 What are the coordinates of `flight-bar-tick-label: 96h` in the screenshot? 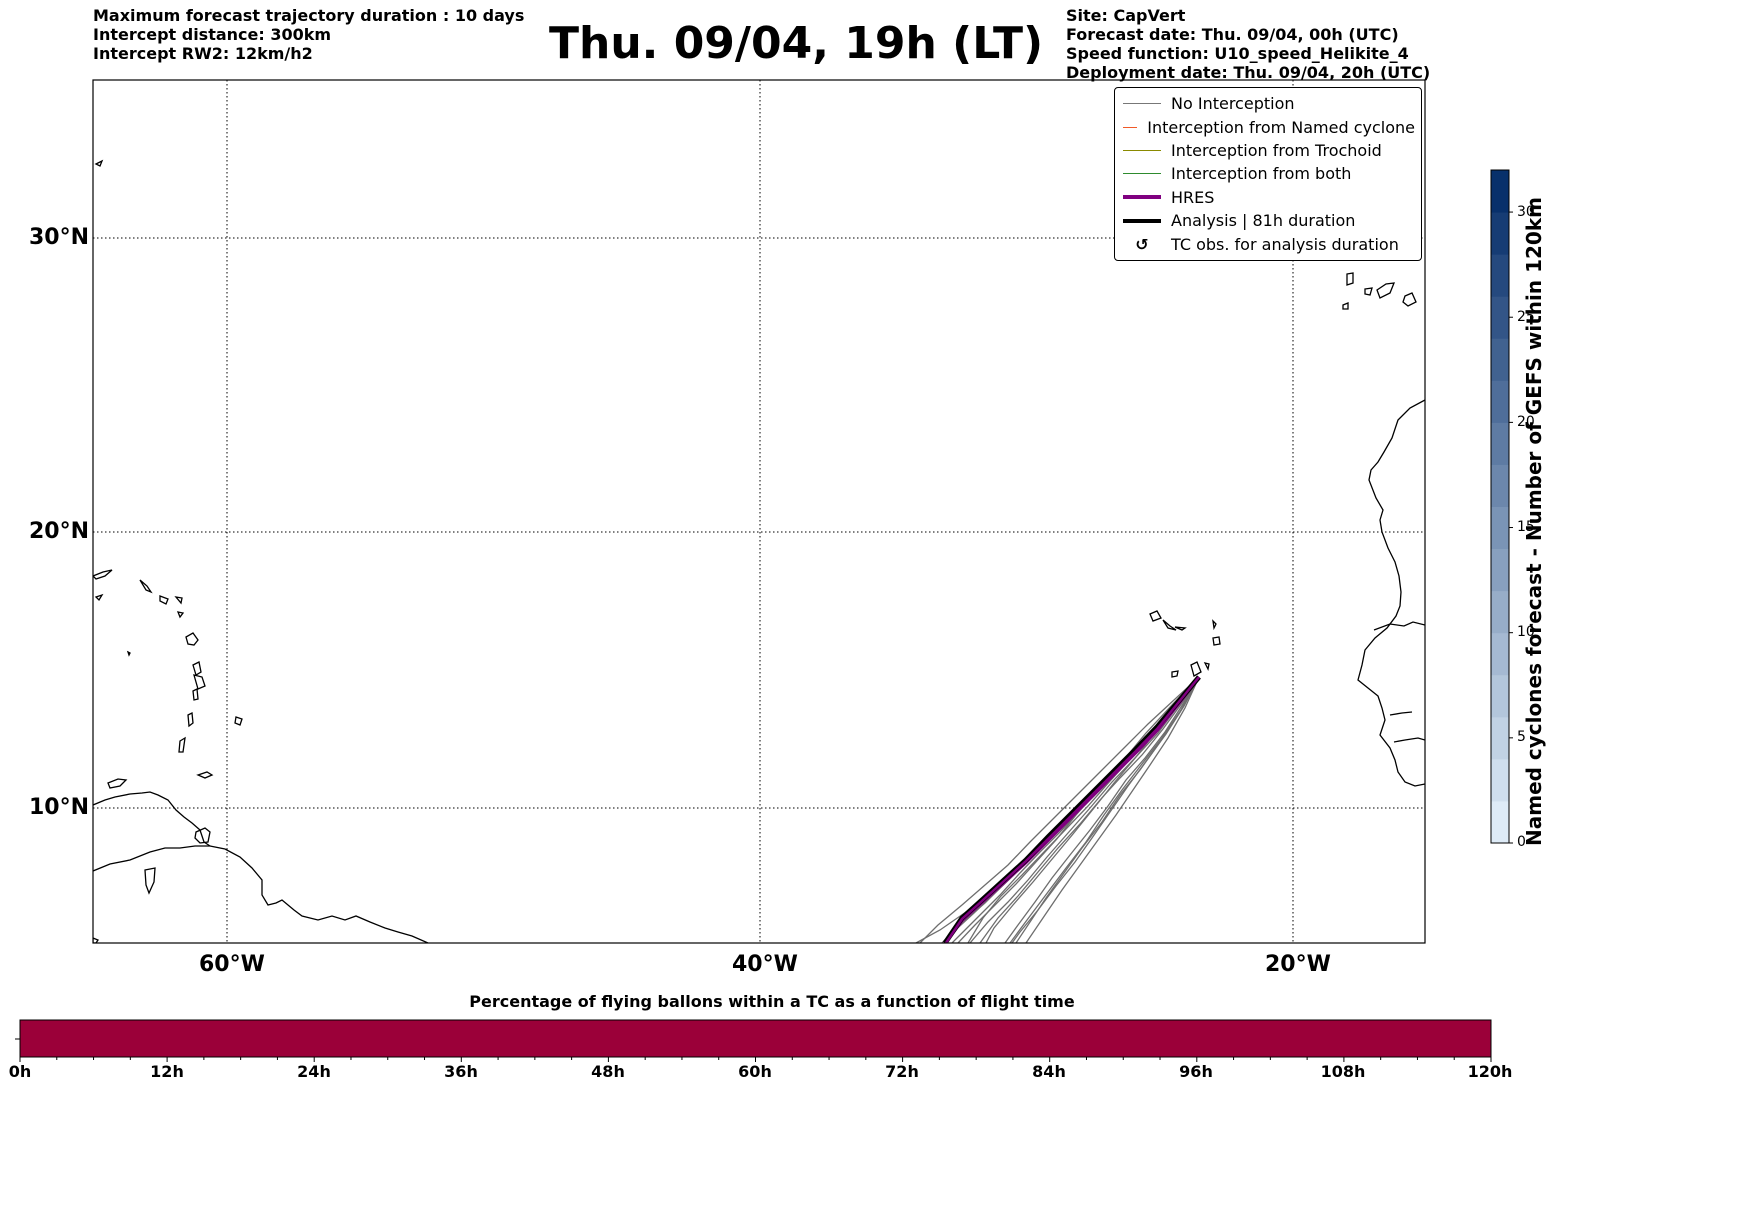 It's located at (1196, 1071).